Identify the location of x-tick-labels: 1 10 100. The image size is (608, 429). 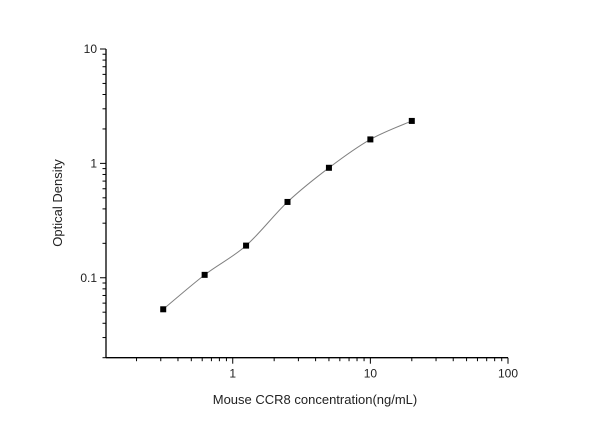
(373, 374).